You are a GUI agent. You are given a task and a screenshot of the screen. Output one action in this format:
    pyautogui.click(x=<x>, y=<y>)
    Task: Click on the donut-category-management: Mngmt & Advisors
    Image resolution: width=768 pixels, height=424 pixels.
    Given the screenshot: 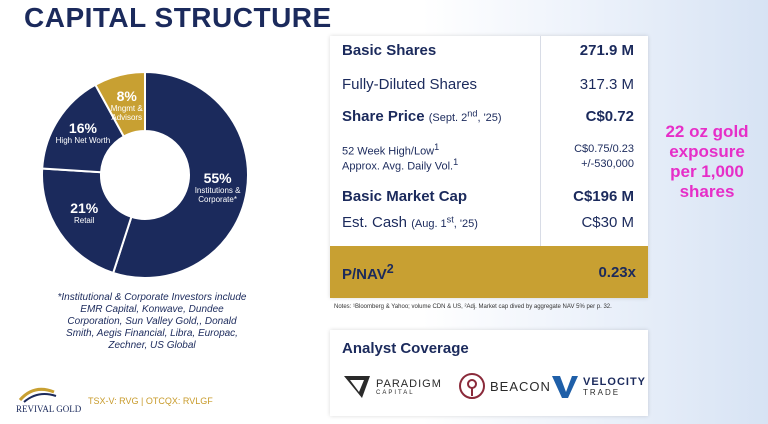 What is the action you would take?
    pyautogui.click(x=126, y=112)
    